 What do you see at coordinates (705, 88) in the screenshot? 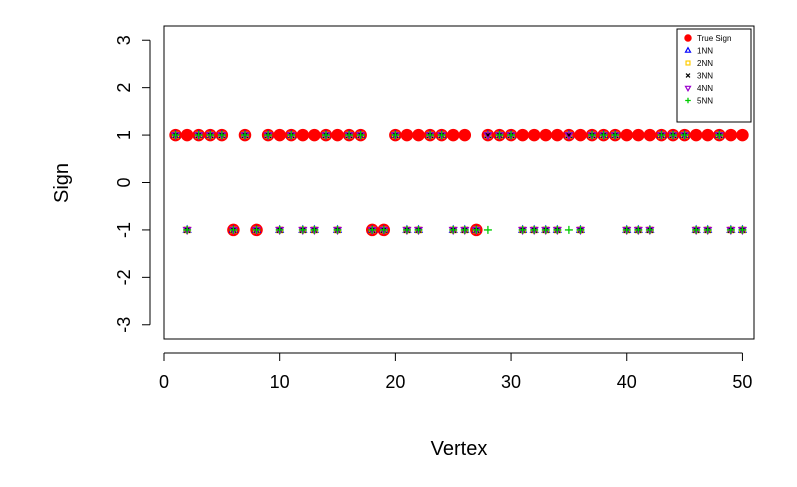
I see `legend-label: 4NN` at bounding box center [705, 88].